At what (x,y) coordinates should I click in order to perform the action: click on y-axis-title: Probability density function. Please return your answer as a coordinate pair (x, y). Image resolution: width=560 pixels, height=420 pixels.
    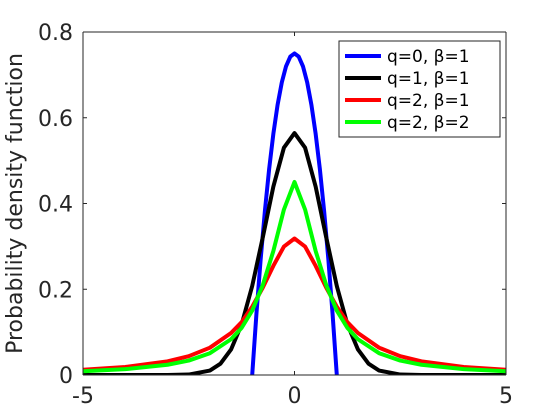
    Looking at the image, I should click on (15, 203).